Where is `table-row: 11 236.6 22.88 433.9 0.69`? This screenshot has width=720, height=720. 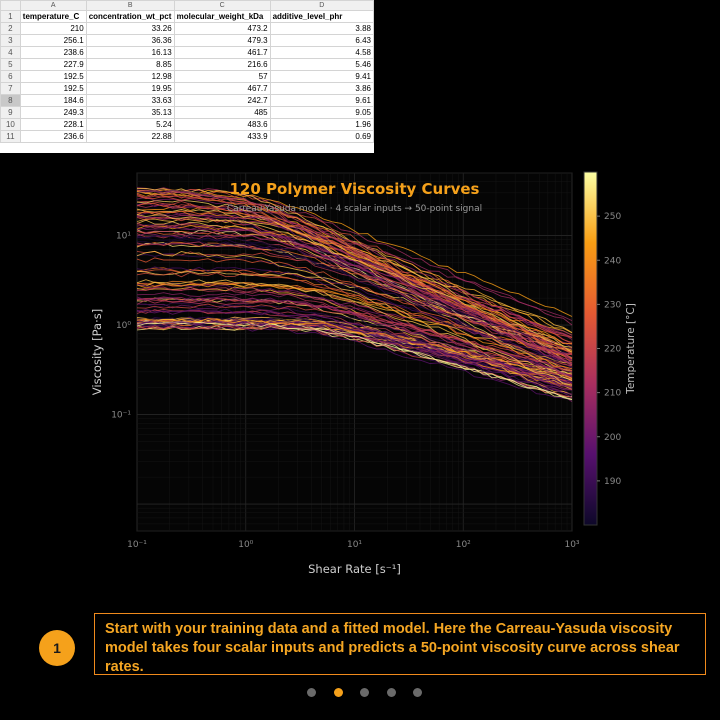 table-row: 11 236.6 22.88 433.9 0.69 is located at coordinates (187, 136).